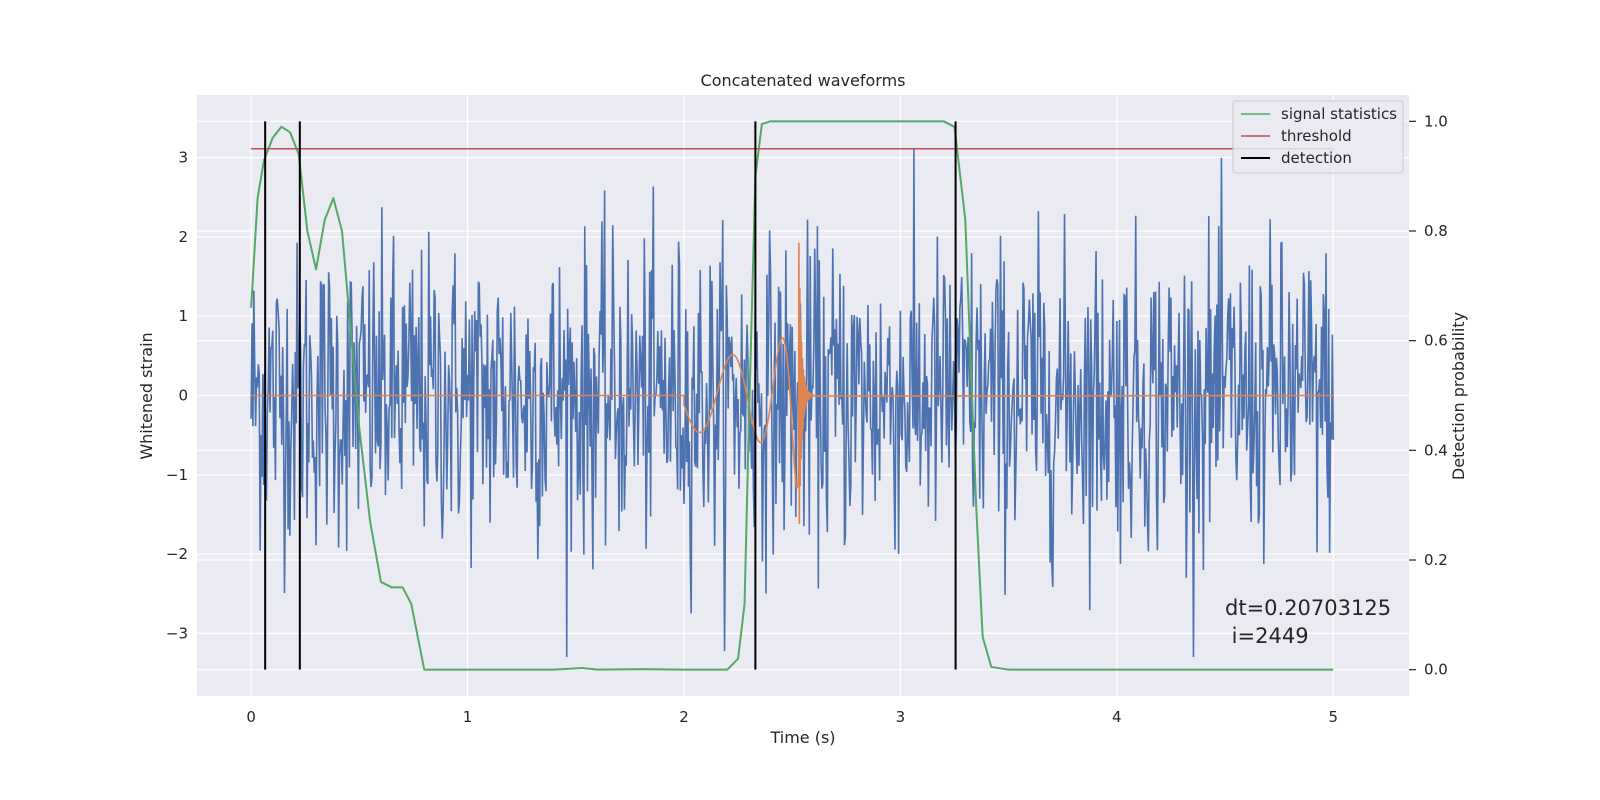  What do you see at coordinates (183, 396) in the screenshot?
I see `y-tick-label-3: 0` at bounding box center [183, 396].